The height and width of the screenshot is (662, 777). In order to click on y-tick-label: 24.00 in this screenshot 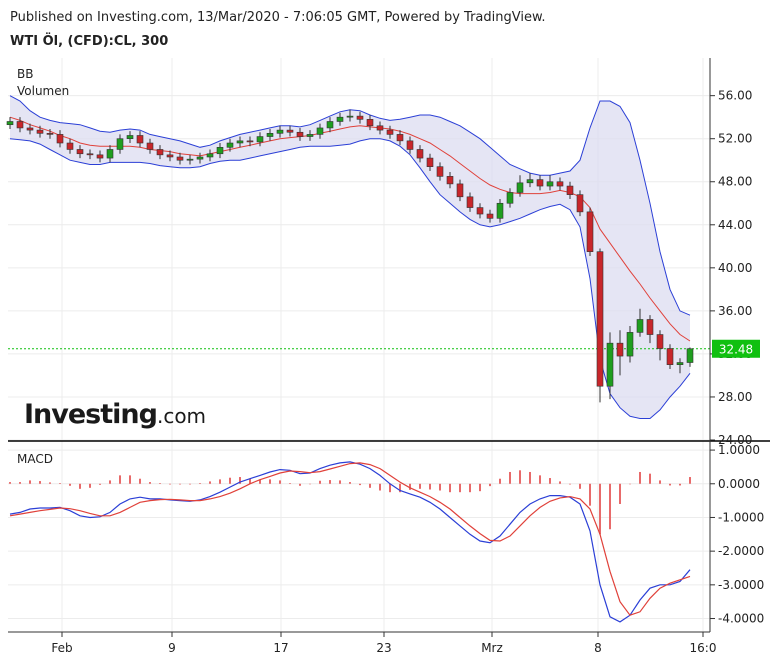, I will do `click(735, 440)`.